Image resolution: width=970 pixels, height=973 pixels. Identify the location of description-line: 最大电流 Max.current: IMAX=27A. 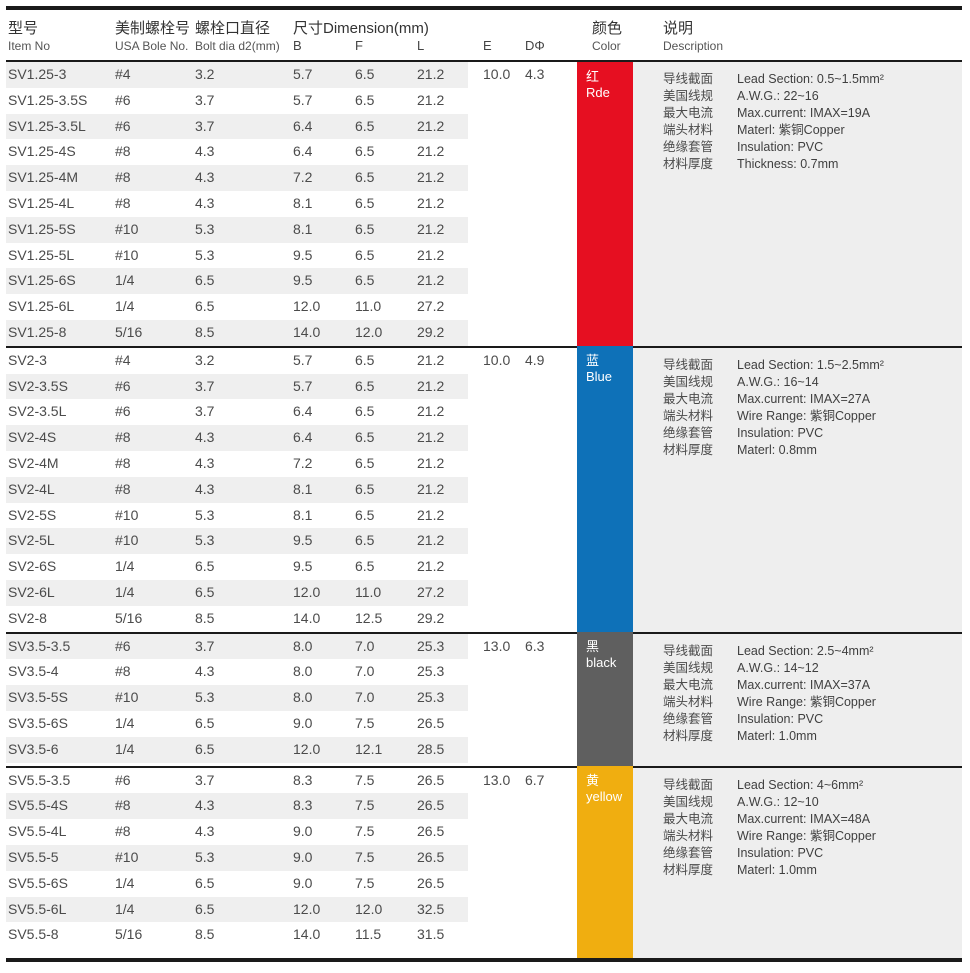
(810, 399).